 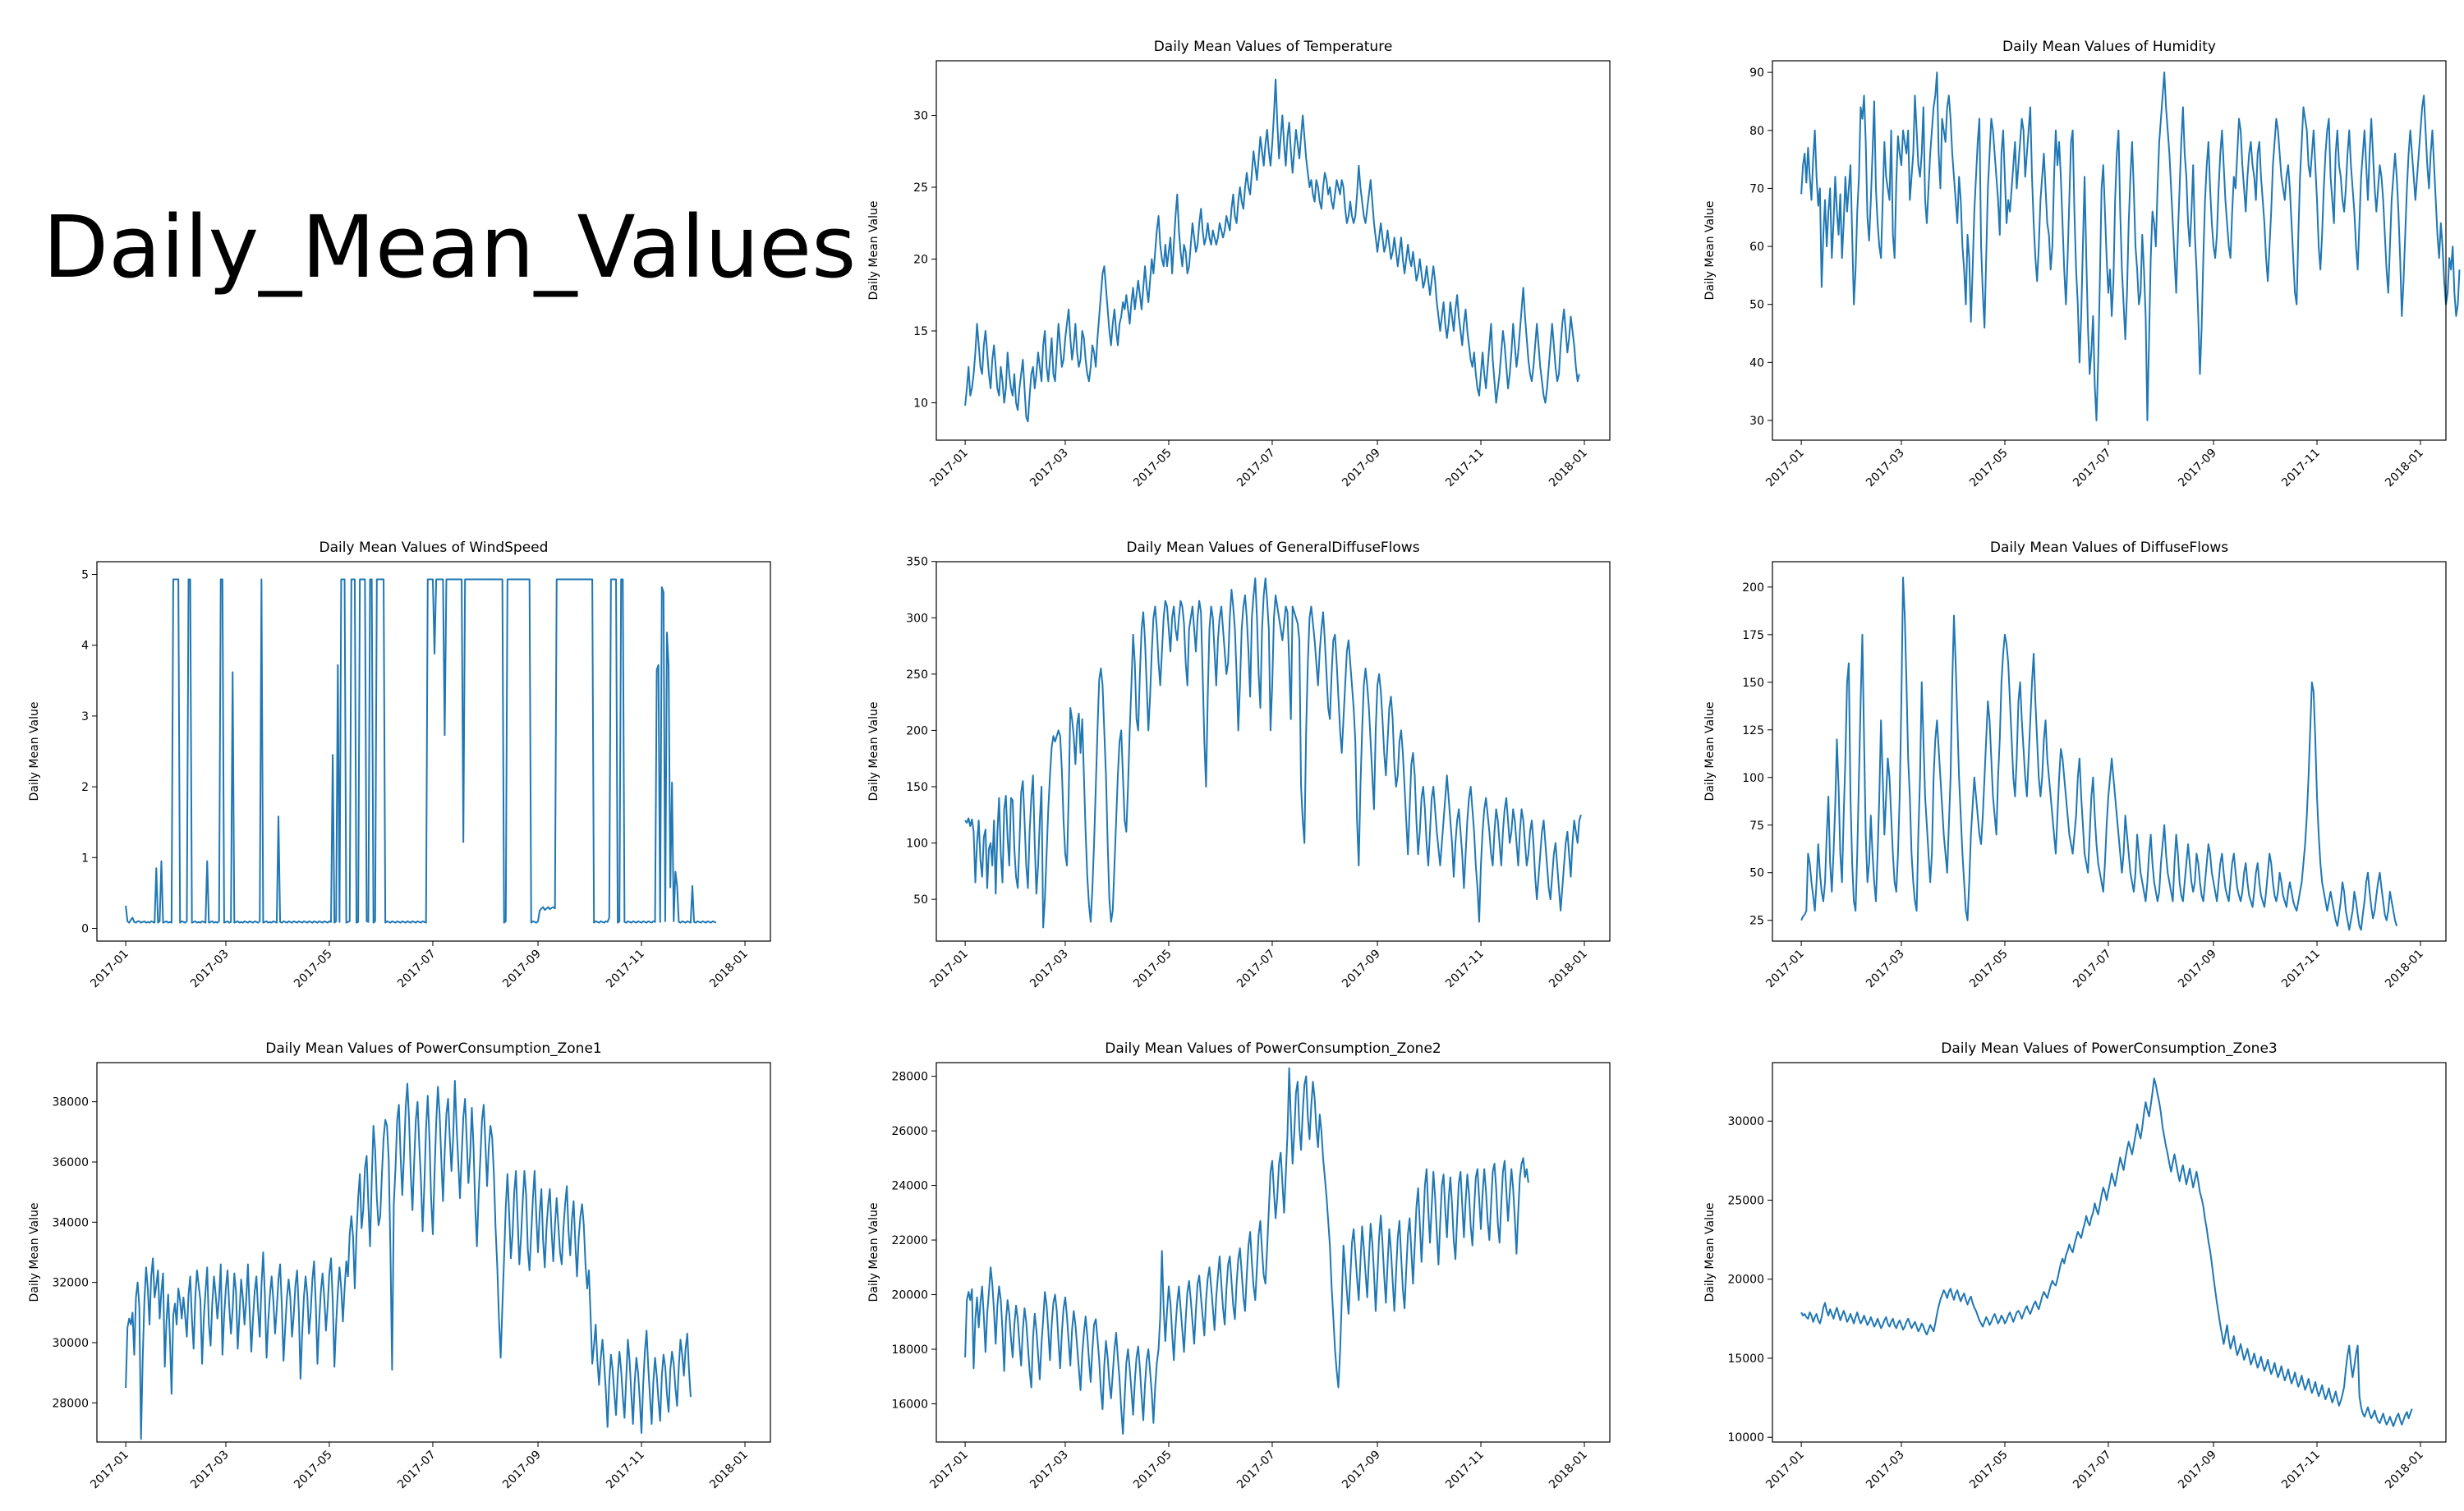 I want to click on y-tick-label: 36000, so click(x=70, y=1162).